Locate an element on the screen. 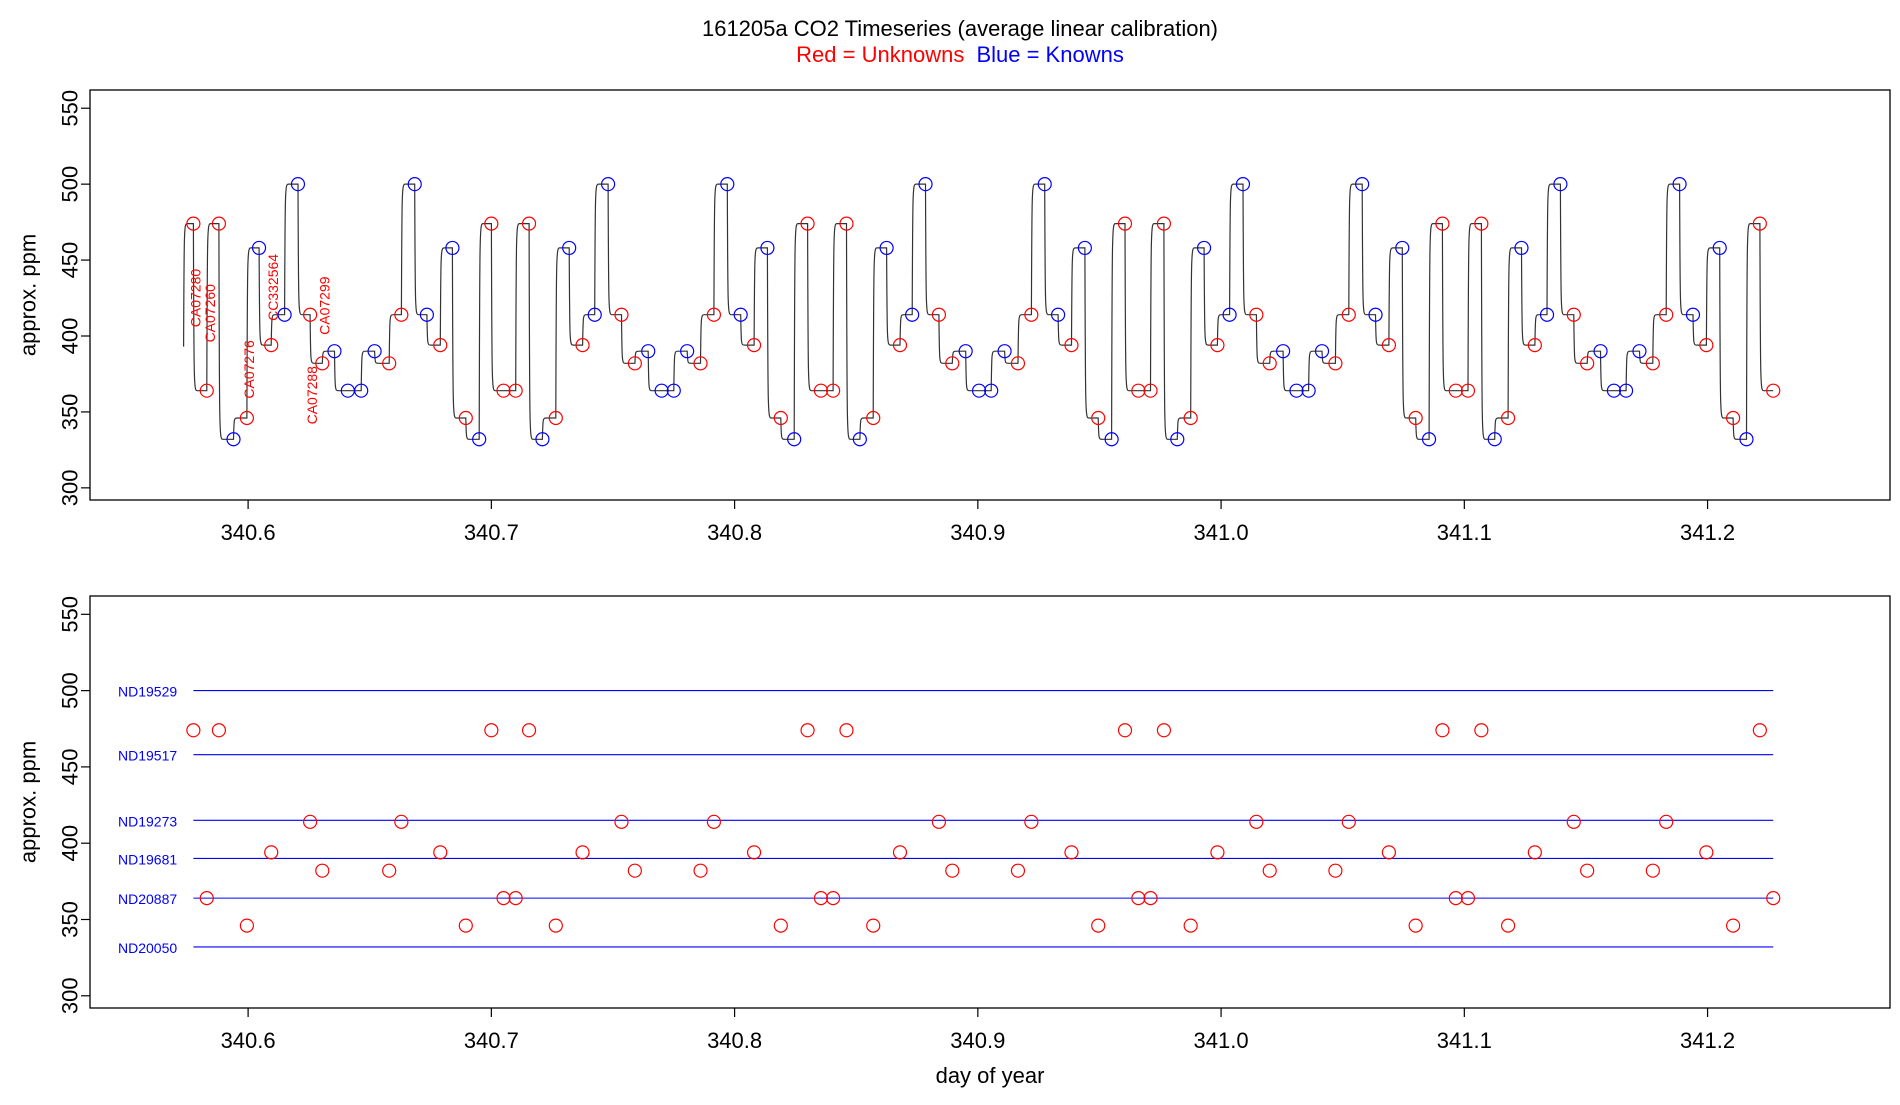 Image resolution: width=1900 pixels, height=1105 pixels. sample-label: CA07299 is located at coordinates (324, 305).